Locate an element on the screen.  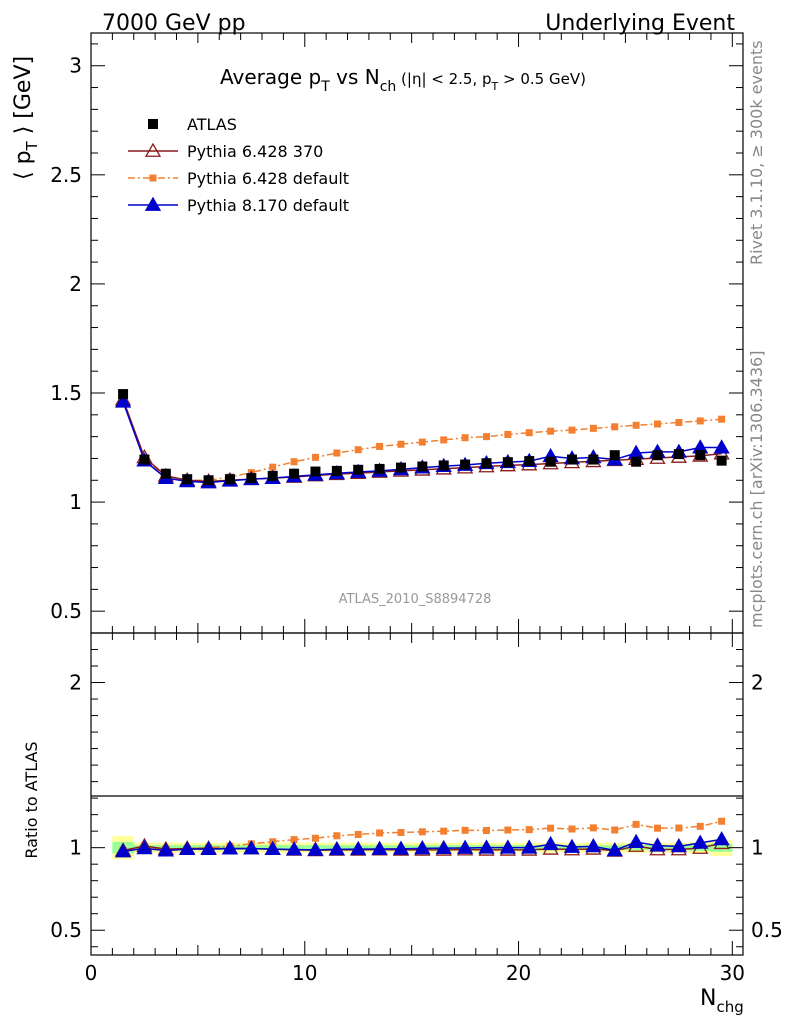
rivet-label: Rivet 3.1.10, ≥ 300k events is located at coordinates (756, 152).